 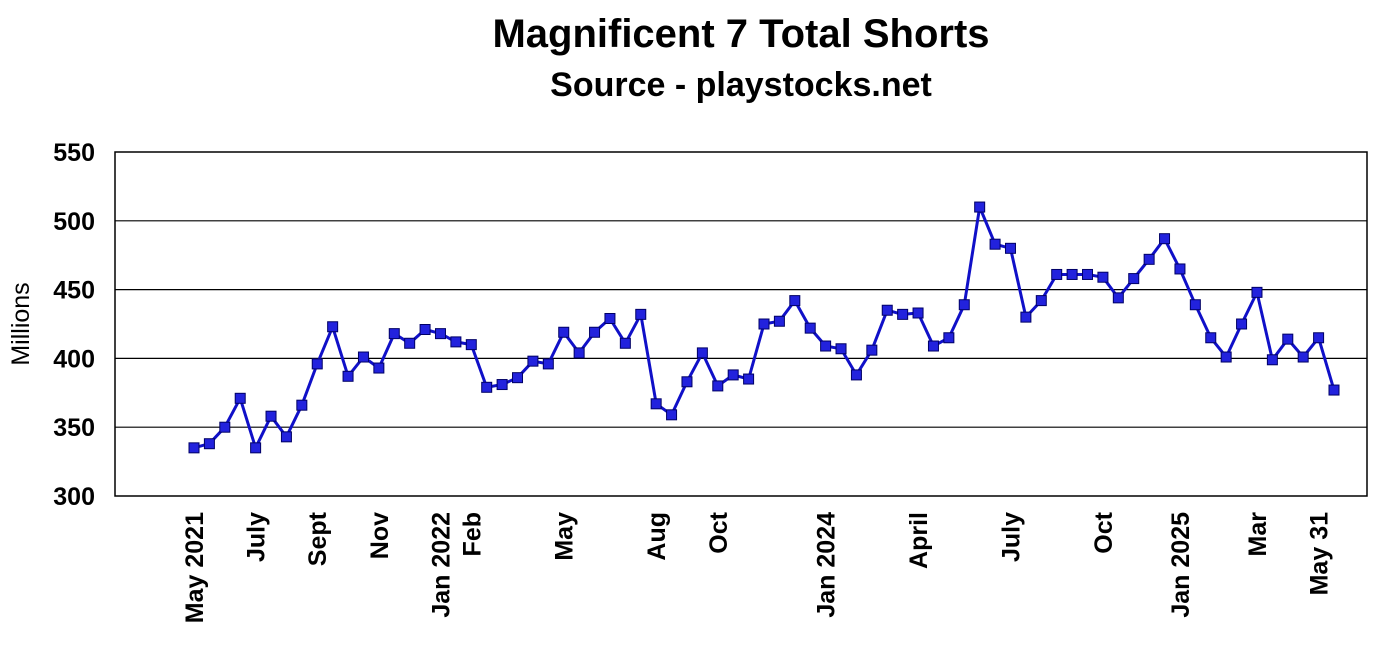 I want to click on x-tick-label: Sept, so click(x=318, y=538).